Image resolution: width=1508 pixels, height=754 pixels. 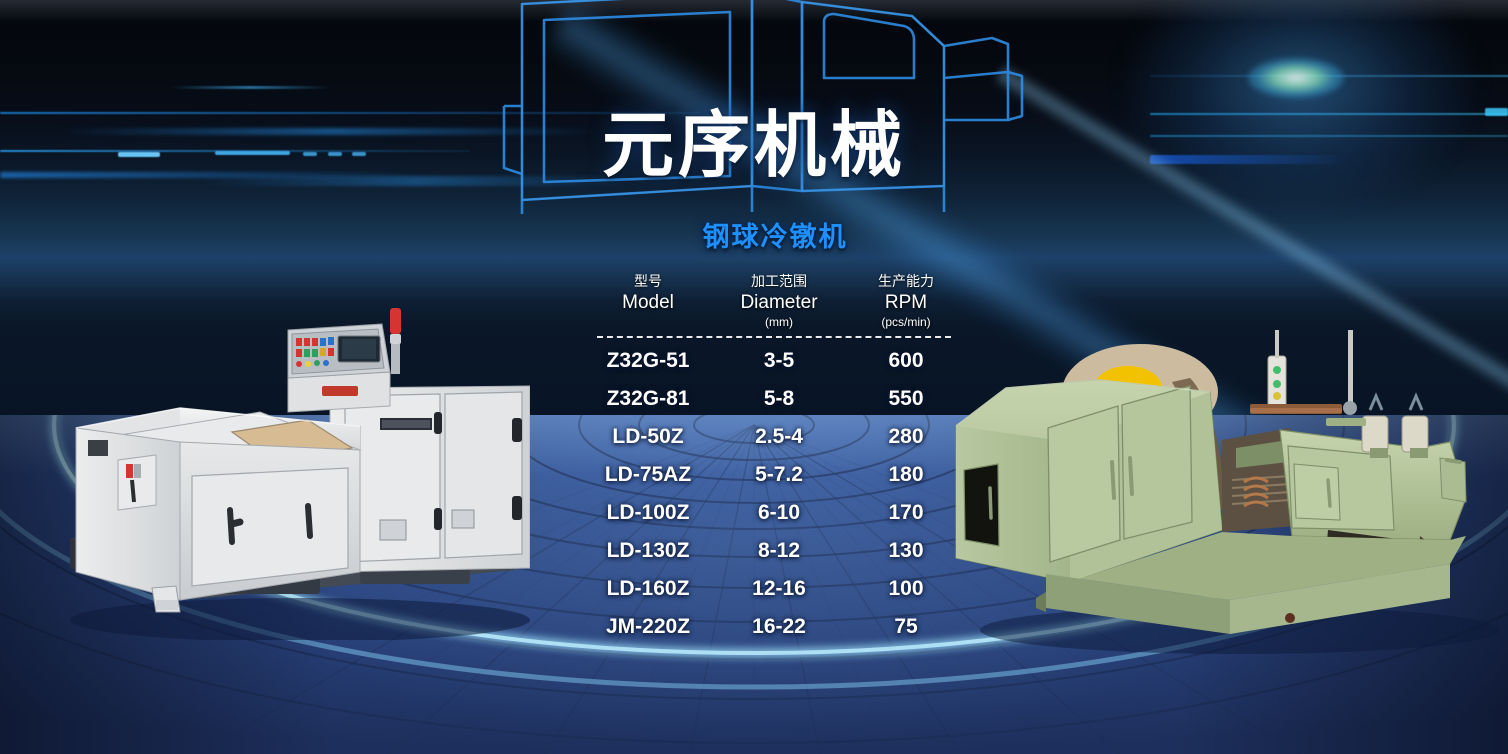 What do you see at coordinates (779, 282) in the screenshot?
I see `spec-header-diameter-cn: 加工范围` at bounding box center [779, 282].